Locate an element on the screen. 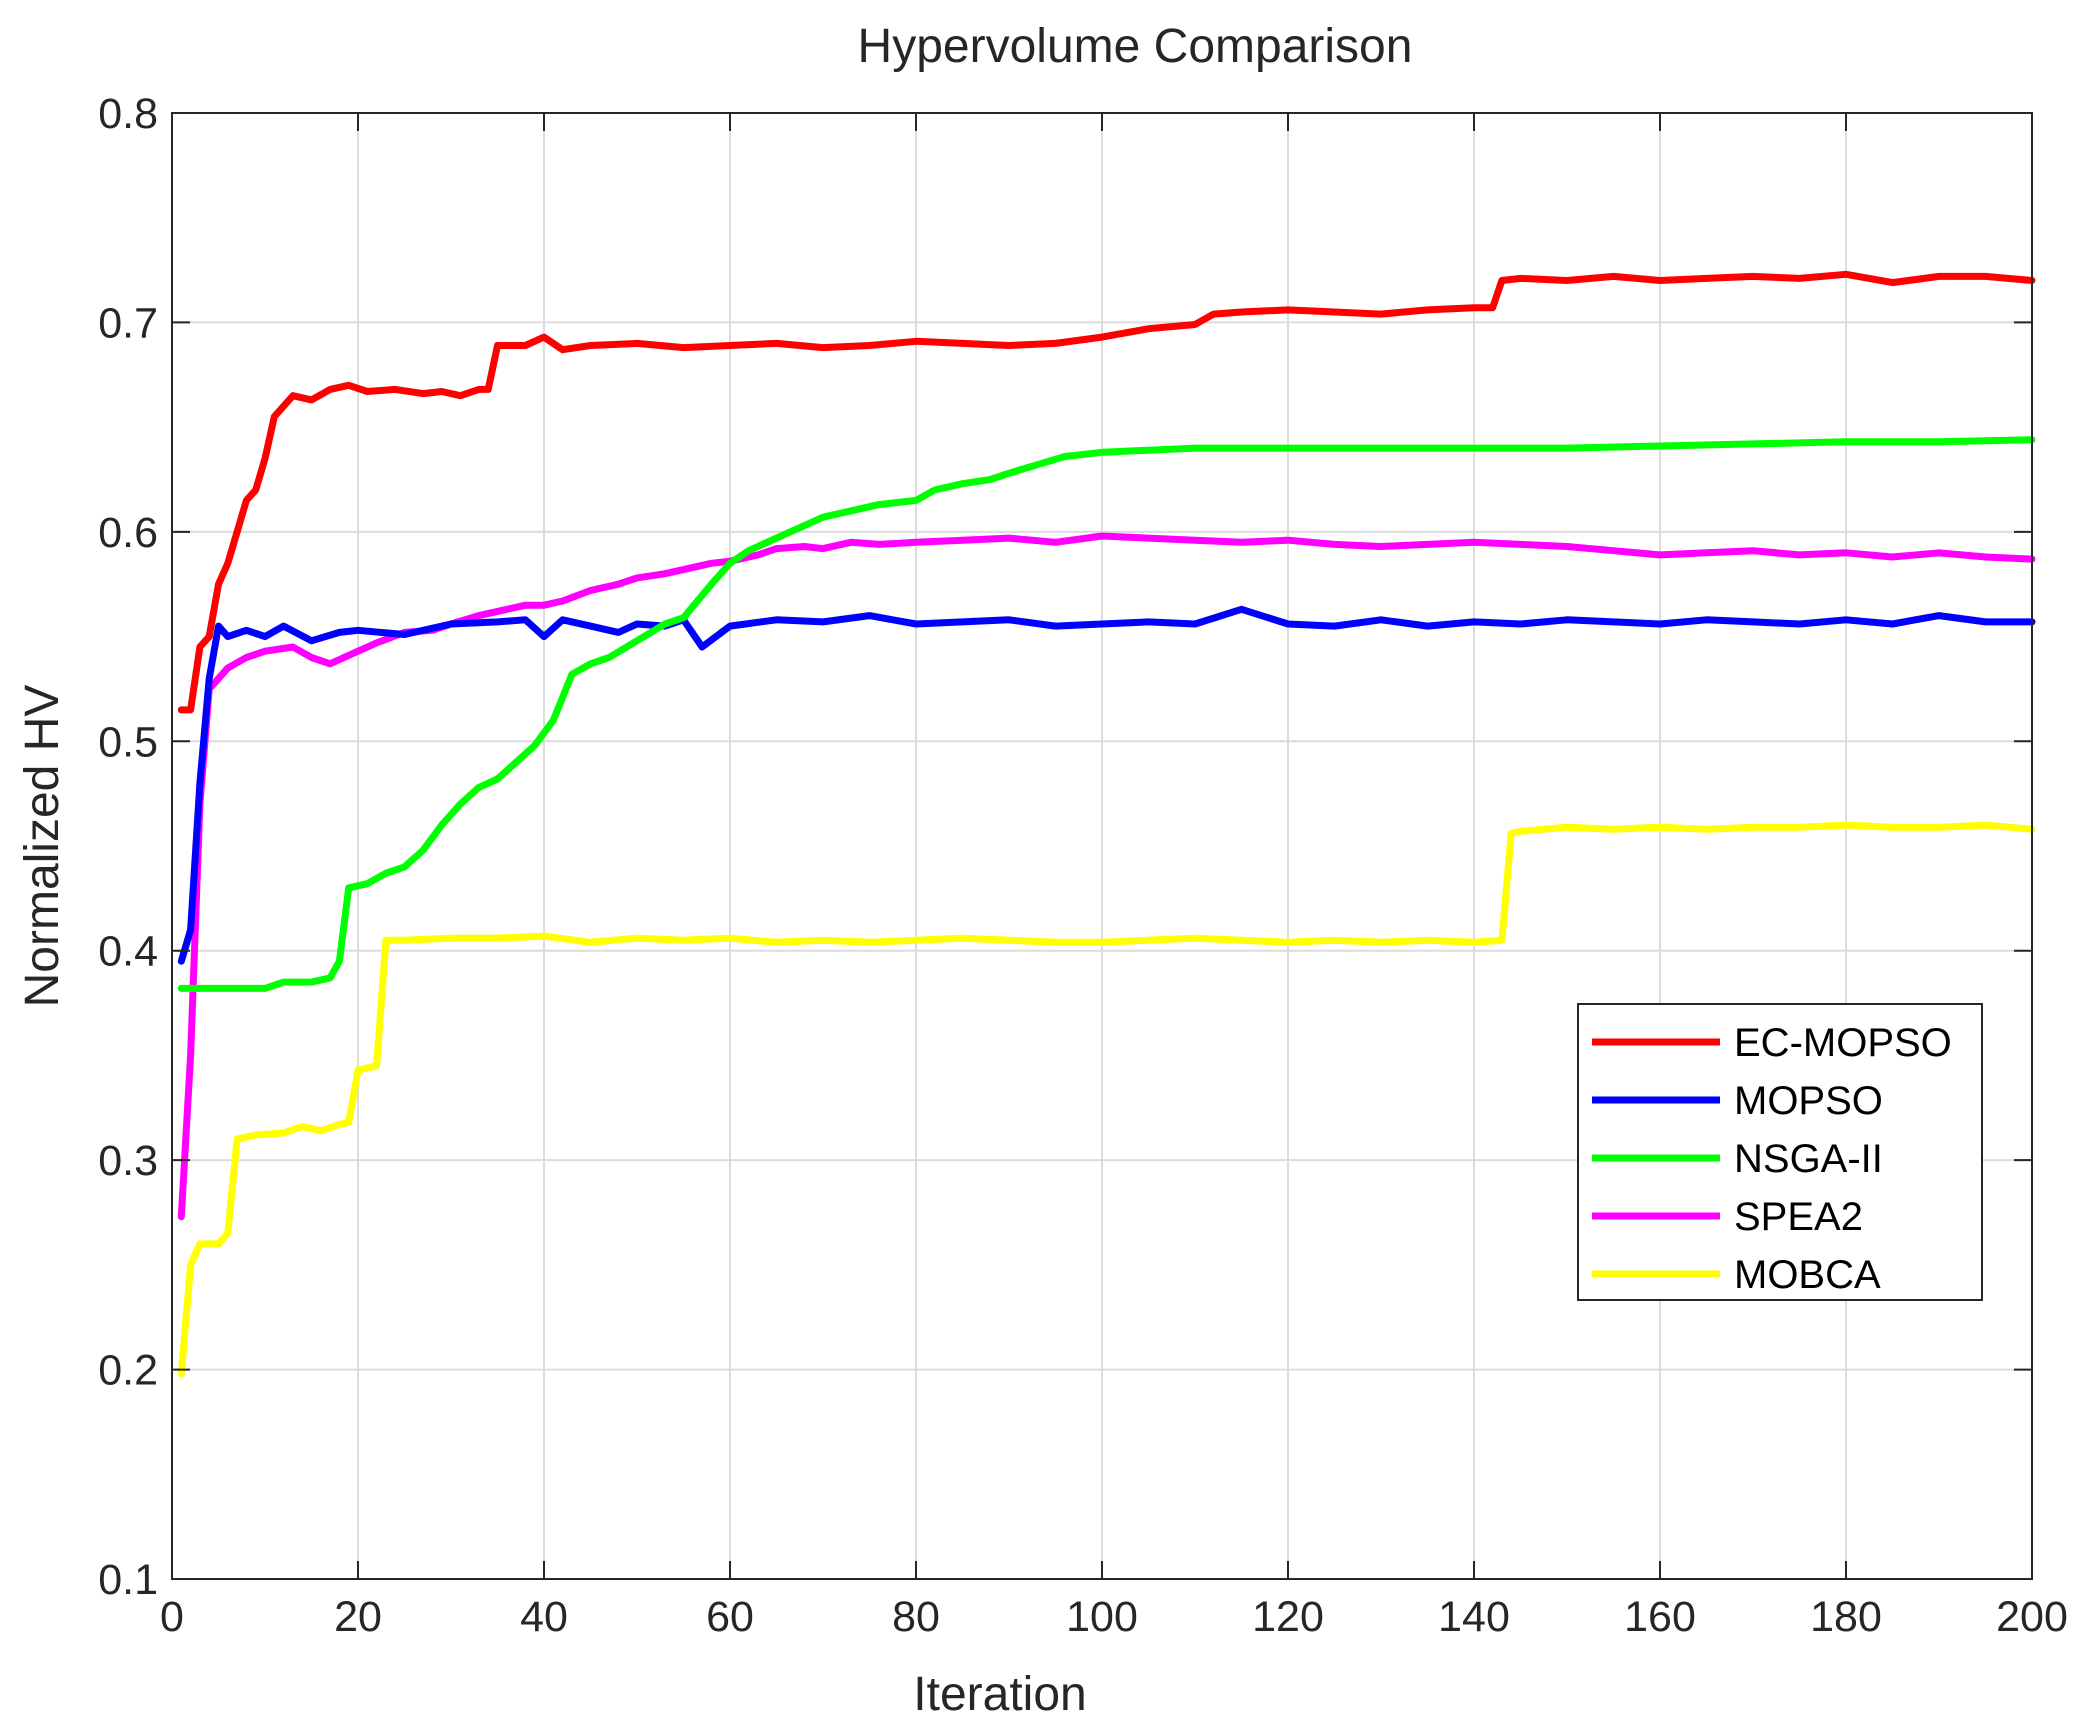  y-tick-label: 0.3 is located at coordinates (128, 1161).